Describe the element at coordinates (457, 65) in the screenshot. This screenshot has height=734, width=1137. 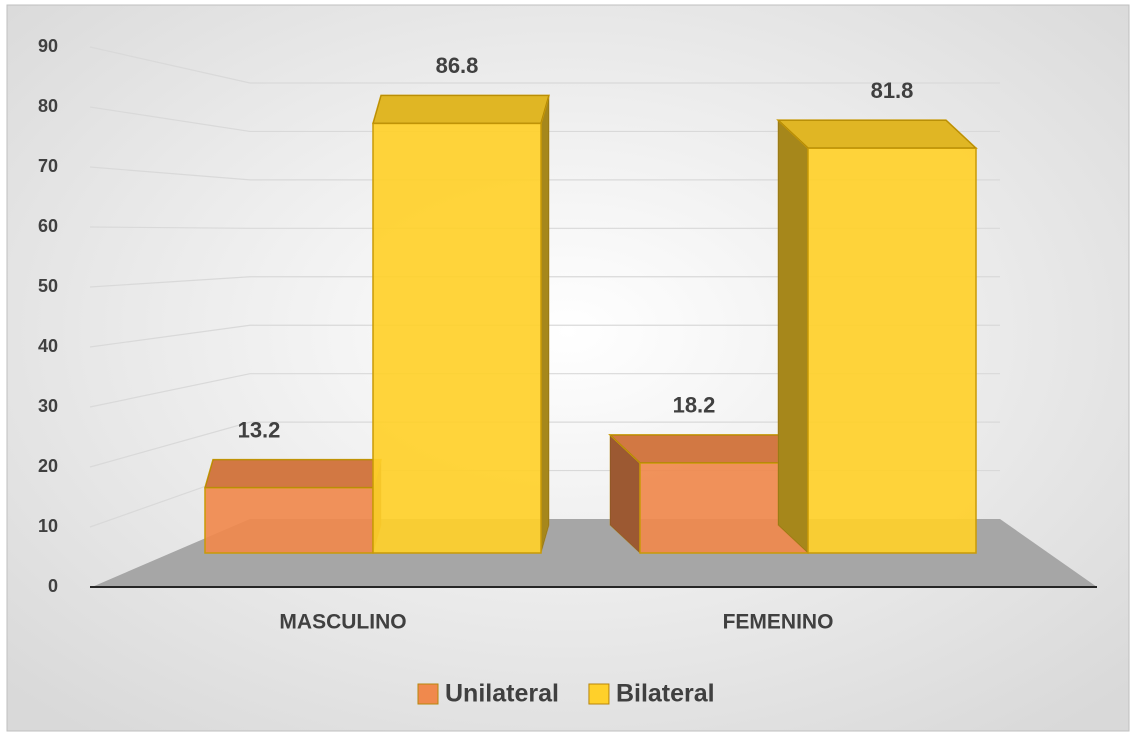
I see `data-label: 86.8` at that location.